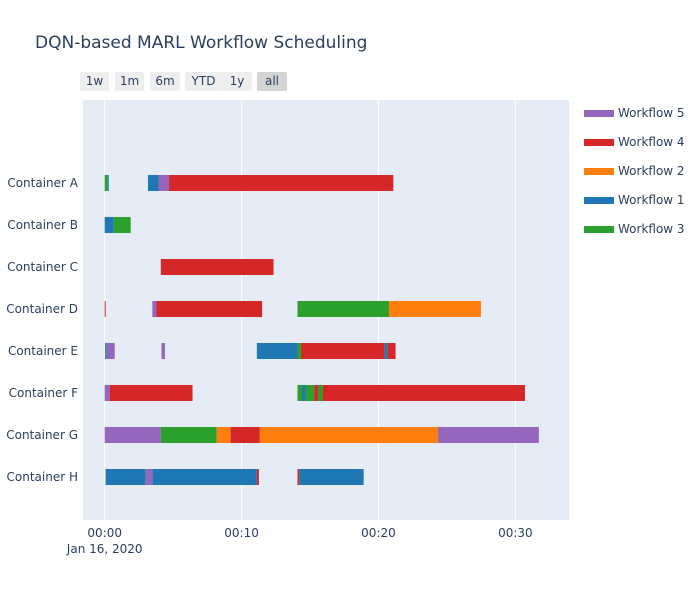  What do you see at coordinates (651, 229) in the screenshot?
I see `legend-label: Workflow 3` at bounding box center [651, 229].